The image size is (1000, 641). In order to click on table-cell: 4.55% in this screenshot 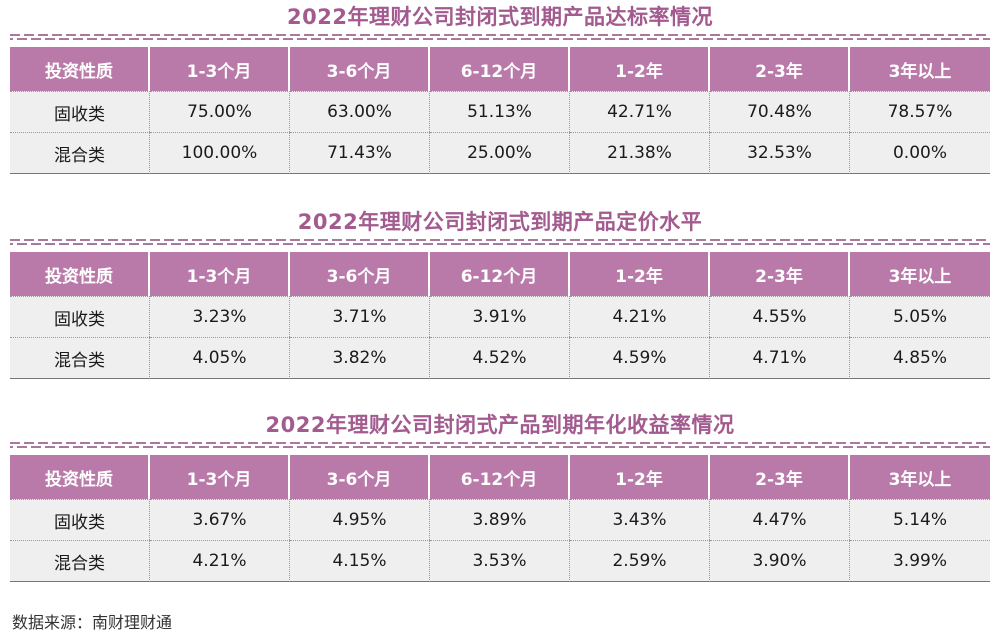, I will do `click(780, 316)`.